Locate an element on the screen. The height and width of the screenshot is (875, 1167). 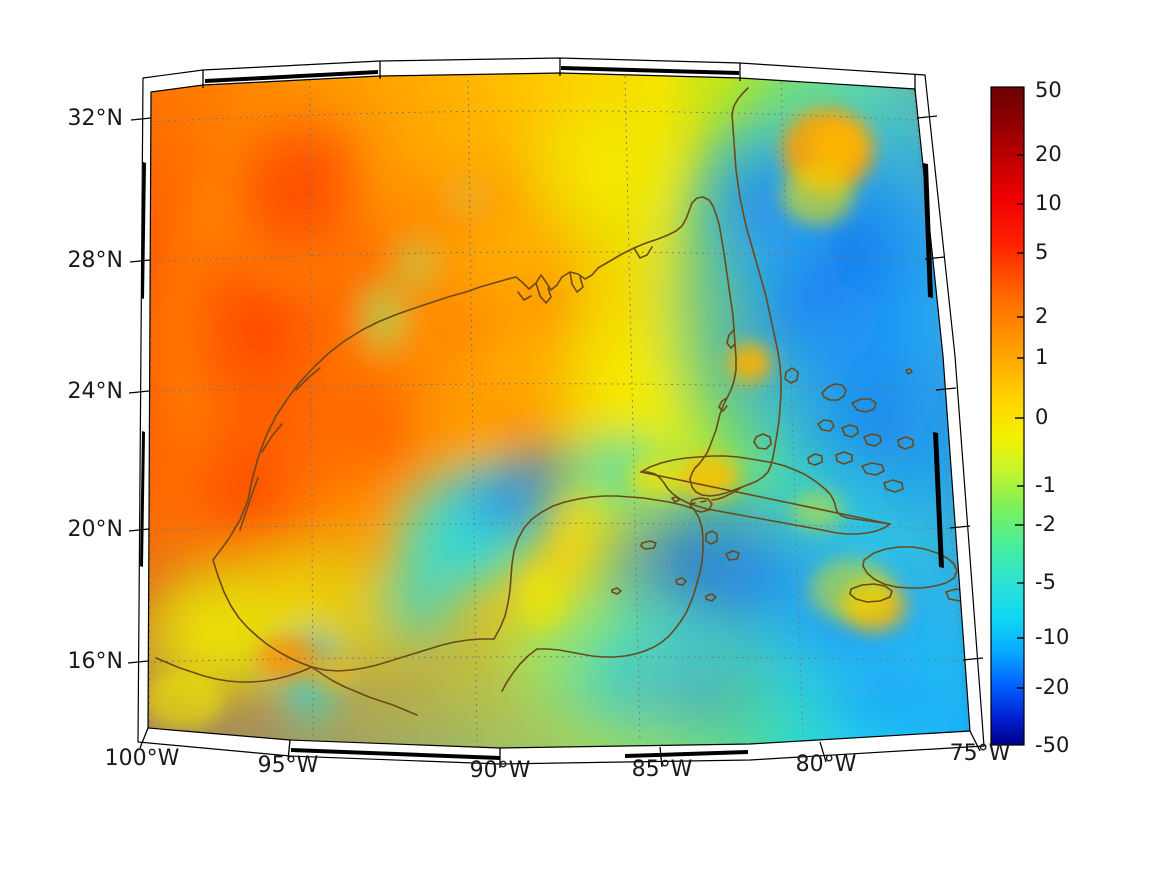
colorbar-label-neg2: -2 is located at coordinates (1045, 524).